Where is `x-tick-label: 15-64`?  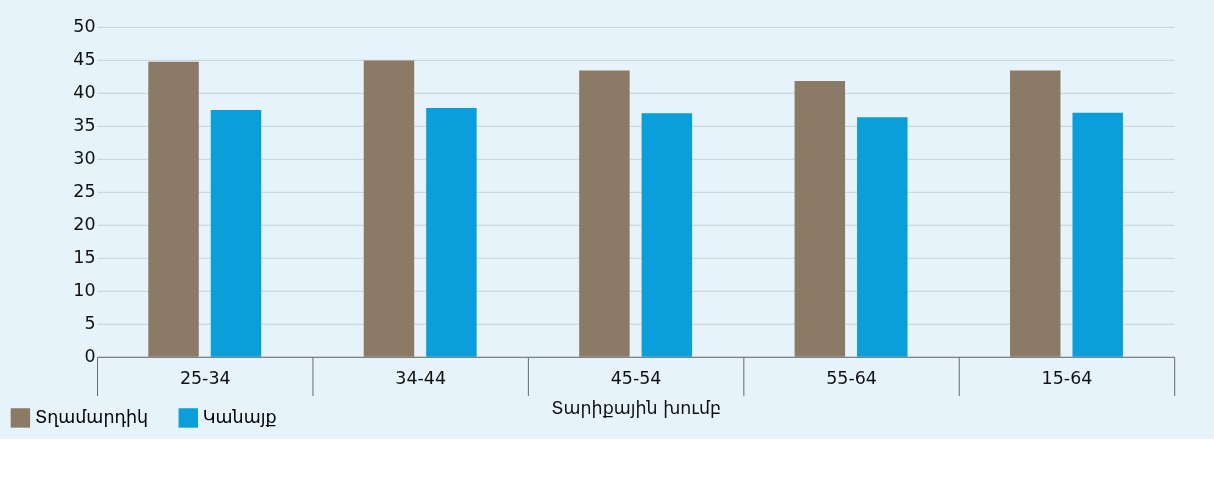
x-tick-label: 15-64 is located at coordinates (1067, 378).